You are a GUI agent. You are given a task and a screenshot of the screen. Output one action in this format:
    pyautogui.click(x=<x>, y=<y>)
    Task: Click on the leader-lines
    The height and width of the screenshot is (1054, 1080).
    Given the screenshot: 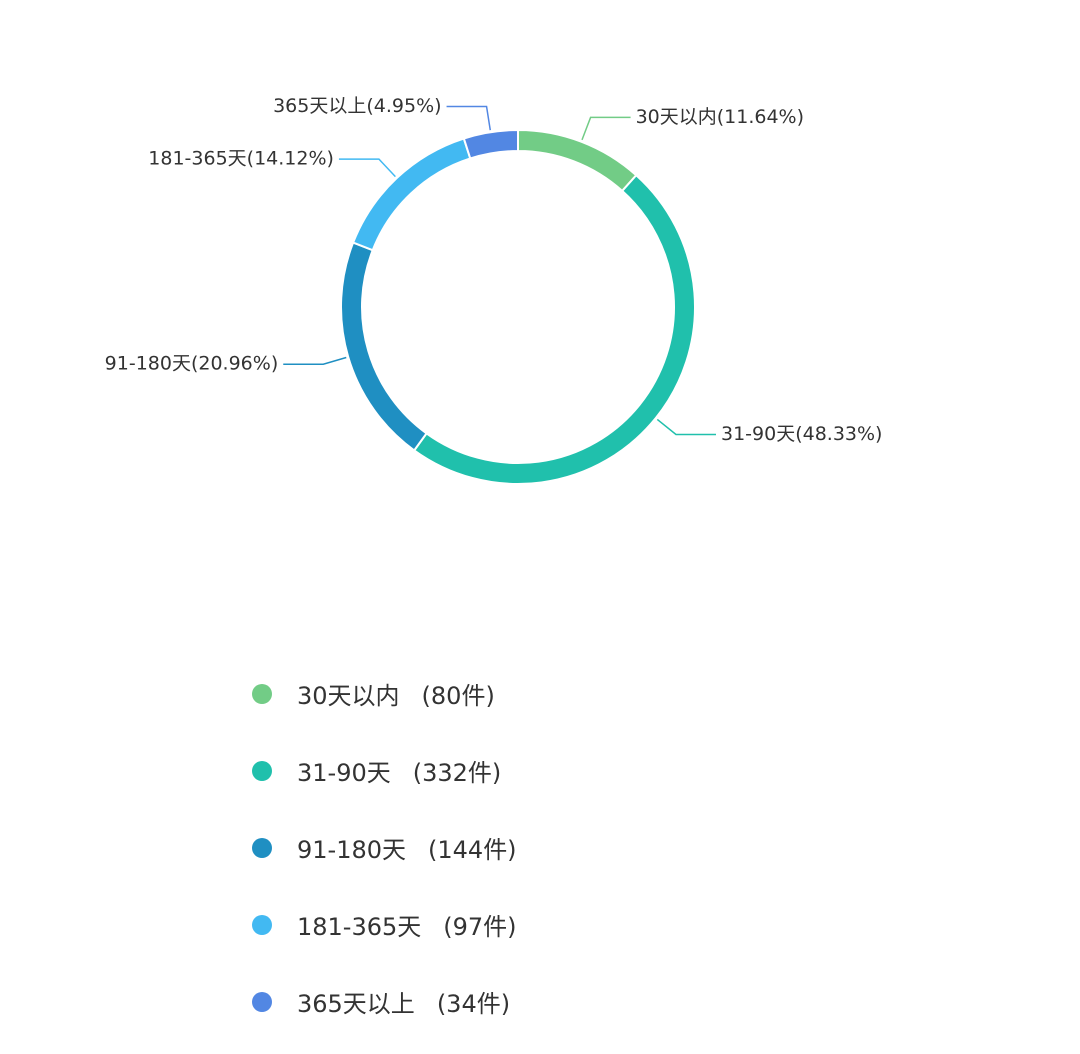 What is the action you would take?
    pyautogui.click(x=499, y=270)
    